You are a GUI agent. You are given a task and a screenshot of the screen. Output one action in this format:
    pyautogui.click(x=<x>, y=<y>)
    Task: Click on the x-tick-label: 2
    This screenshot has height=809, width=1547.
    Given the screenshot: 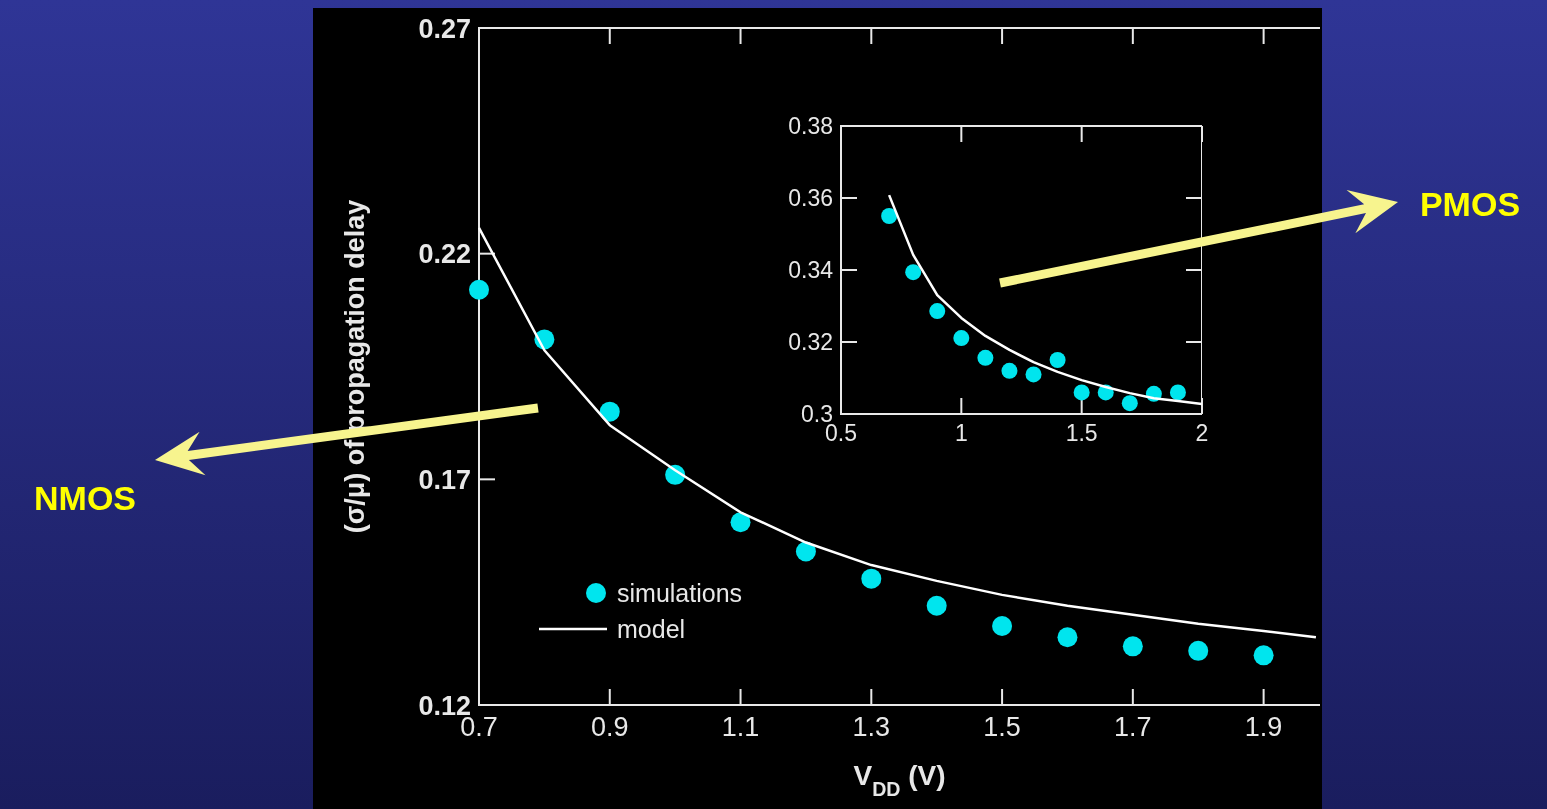 What is the action you would take?
    pyautogui.click(x=1202, y=433)
    